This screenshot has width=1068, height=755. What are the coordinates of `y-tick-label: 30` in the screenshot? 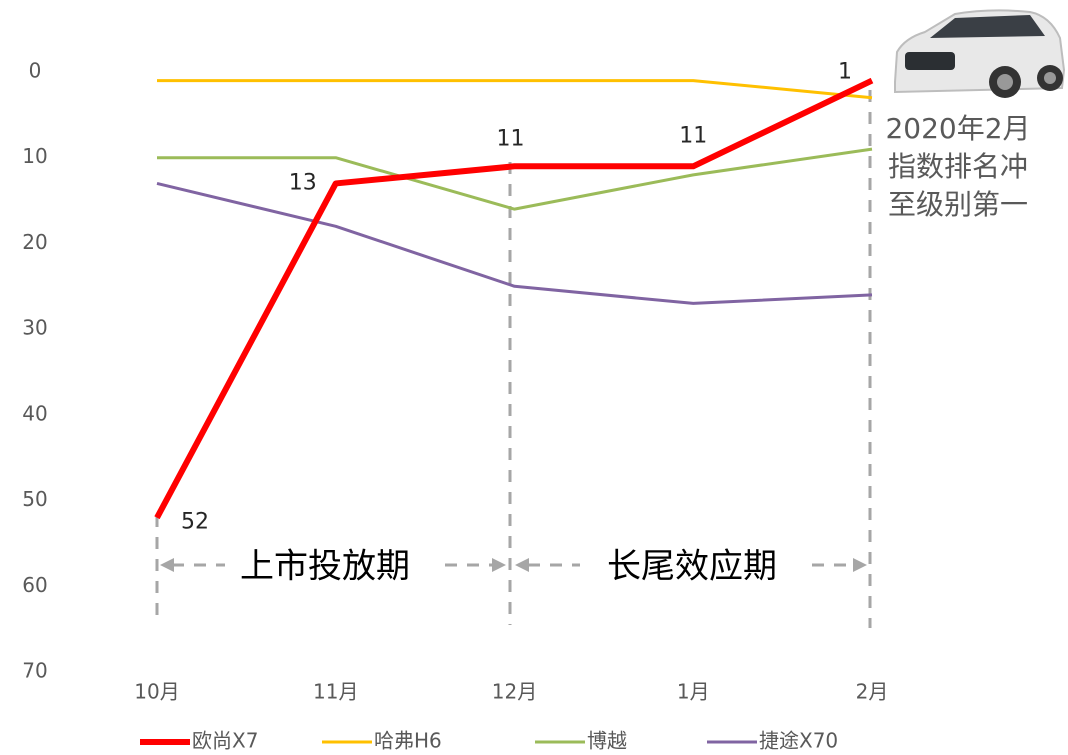 It's located at (34, 328).